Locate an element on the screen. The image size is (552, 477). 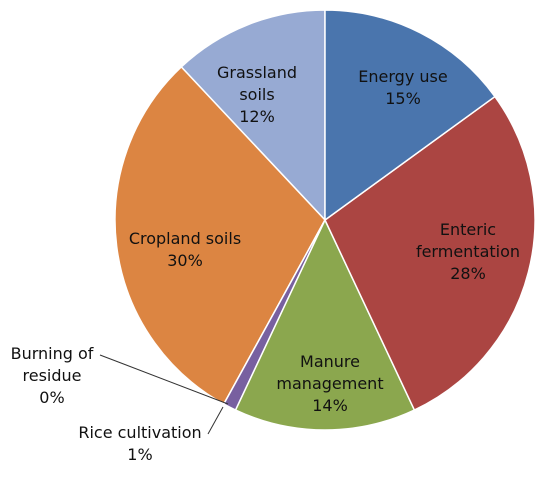
category-label: Burning of residue is located at coordinates (52, 364).